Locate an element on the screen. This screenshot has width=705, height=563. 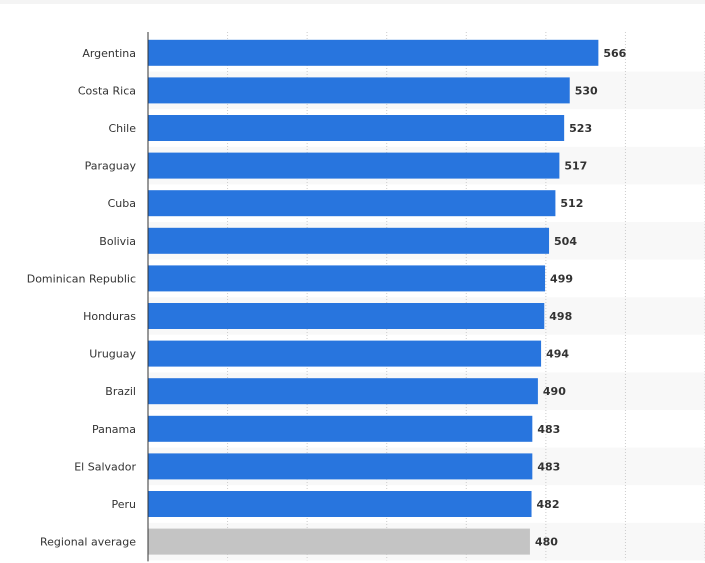
category-label: El Salvador is located at coordinates (105, 466).